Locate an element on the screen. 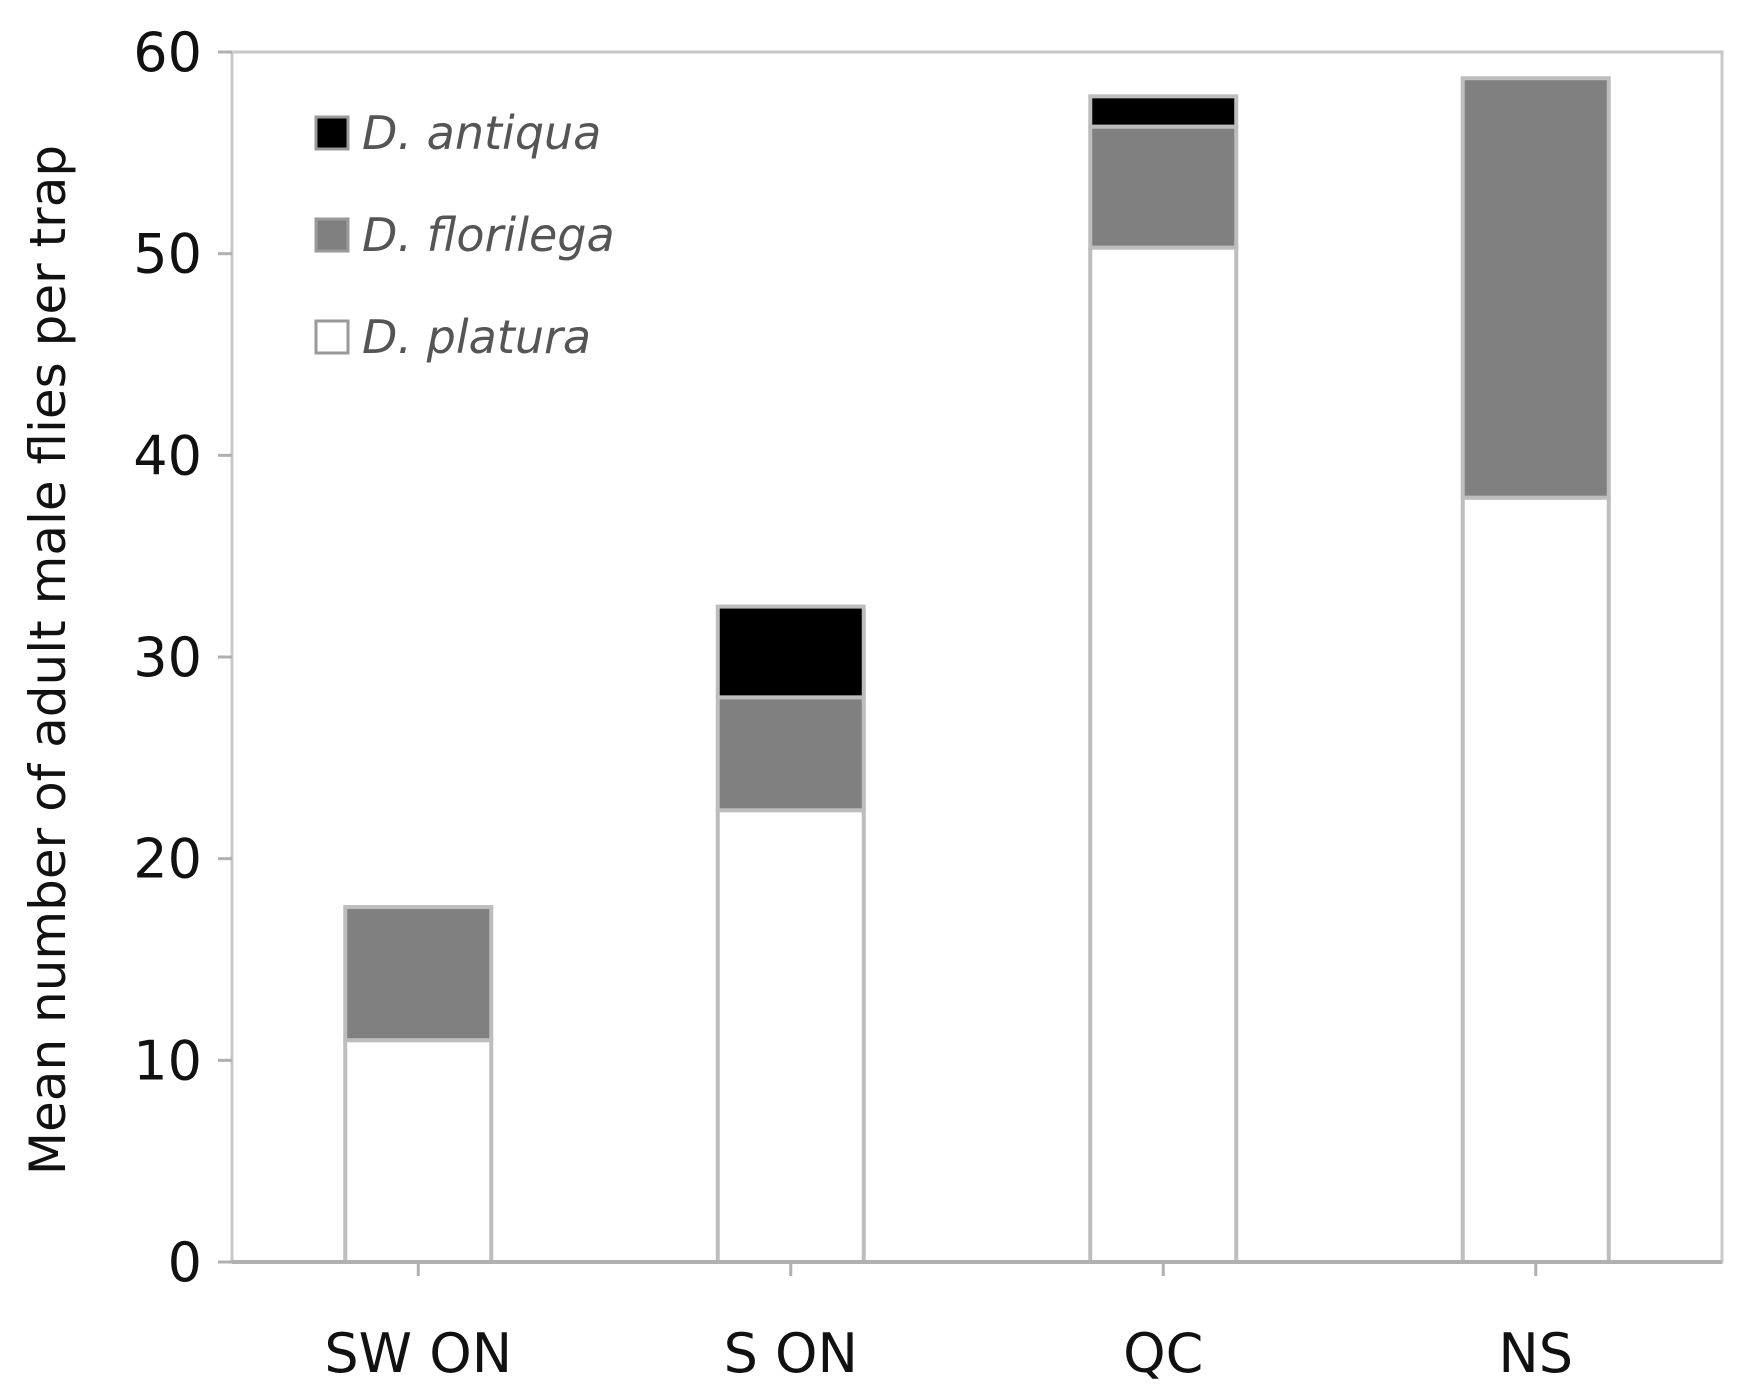 This screenshot has width=1749, height=1398. y-tick-label: 60 is located at coordinates (167, 52).